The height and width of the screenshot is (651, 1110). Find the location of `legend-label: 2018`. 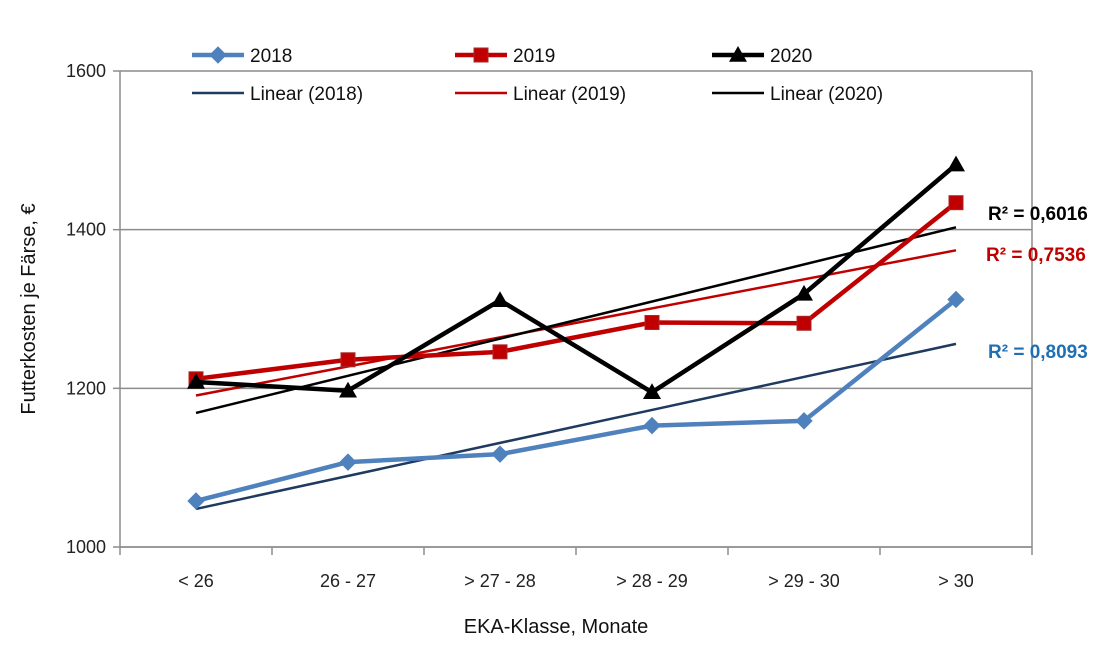

legend-label: 2018 is located at coordinates (271, 56).